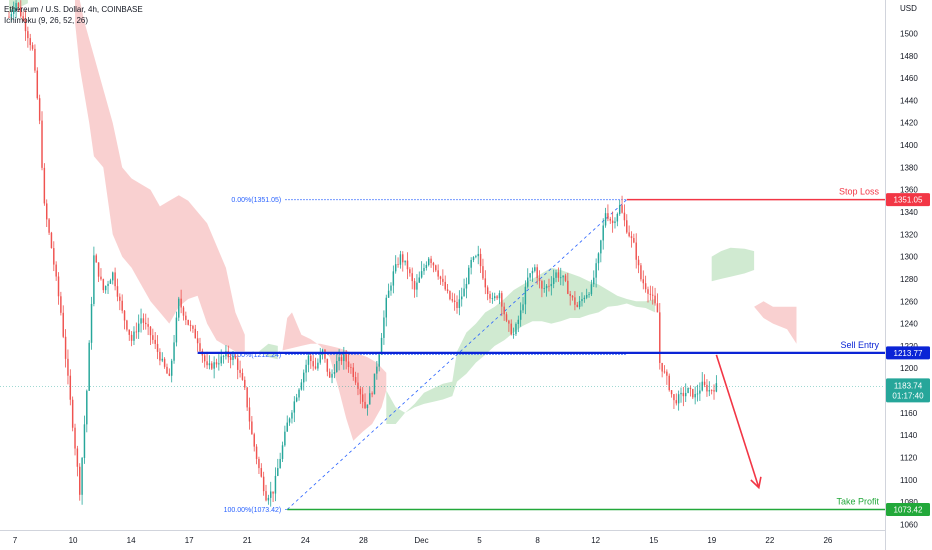 The image size is (932, 550). Describe the element at coordinates (908, 353) in the screenshot. I see `sell-entry-tag: 1213.77` at that location.